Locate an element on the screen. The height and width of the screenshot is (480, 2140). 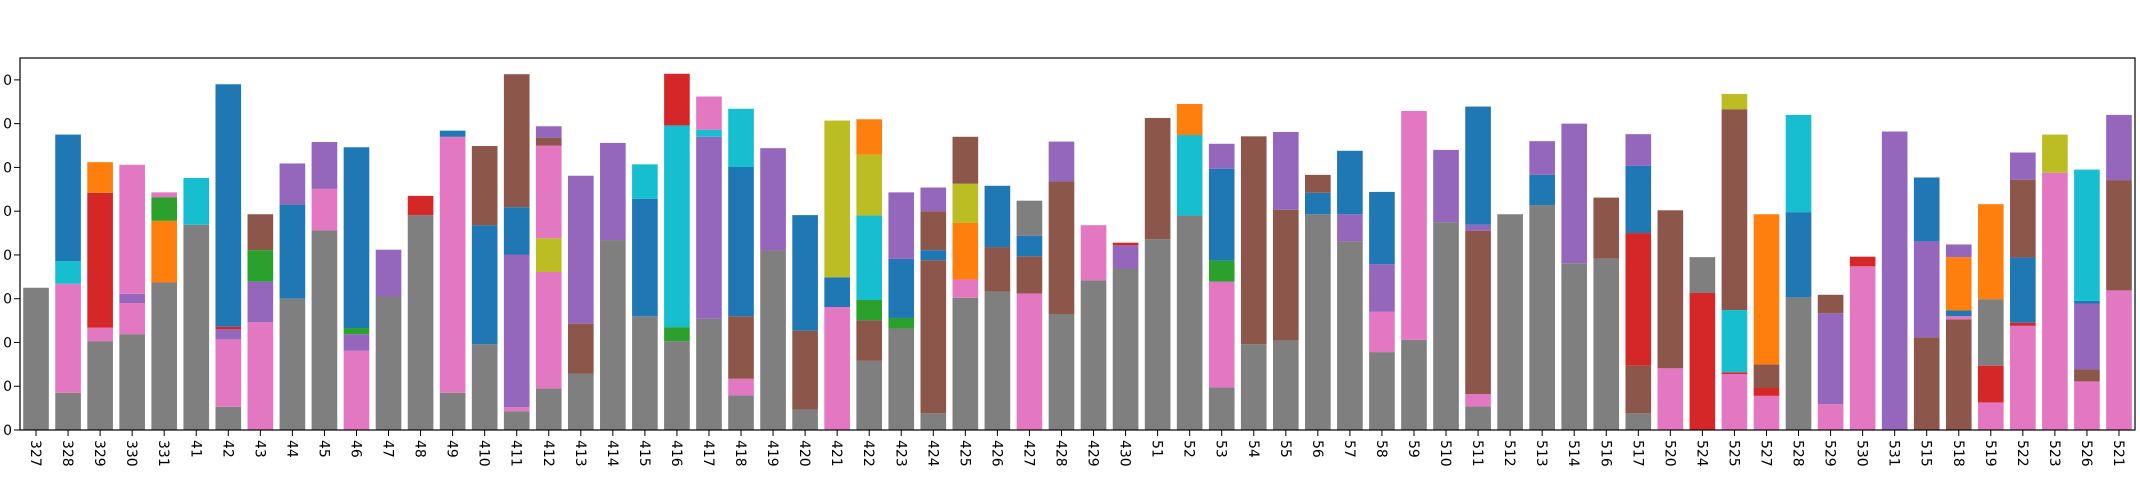
x-tick-label-526: 526 is located at coordinates (2086, 453).